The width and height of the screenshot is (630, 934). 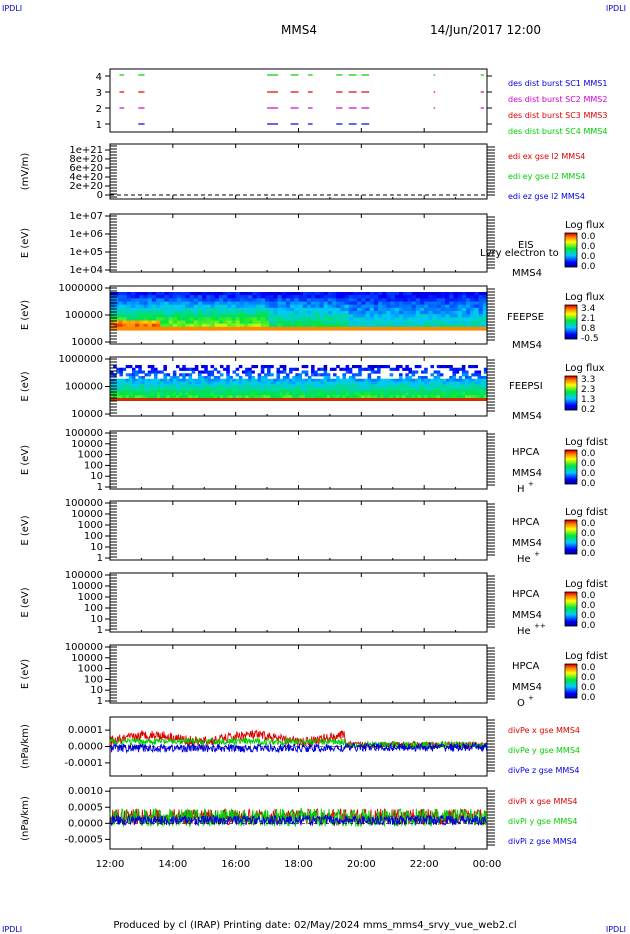 What do you see at coordinates (12, 8) in the screenshot?
I see `corner-label-tl: IPDLI` at bounding box center [12, 8].